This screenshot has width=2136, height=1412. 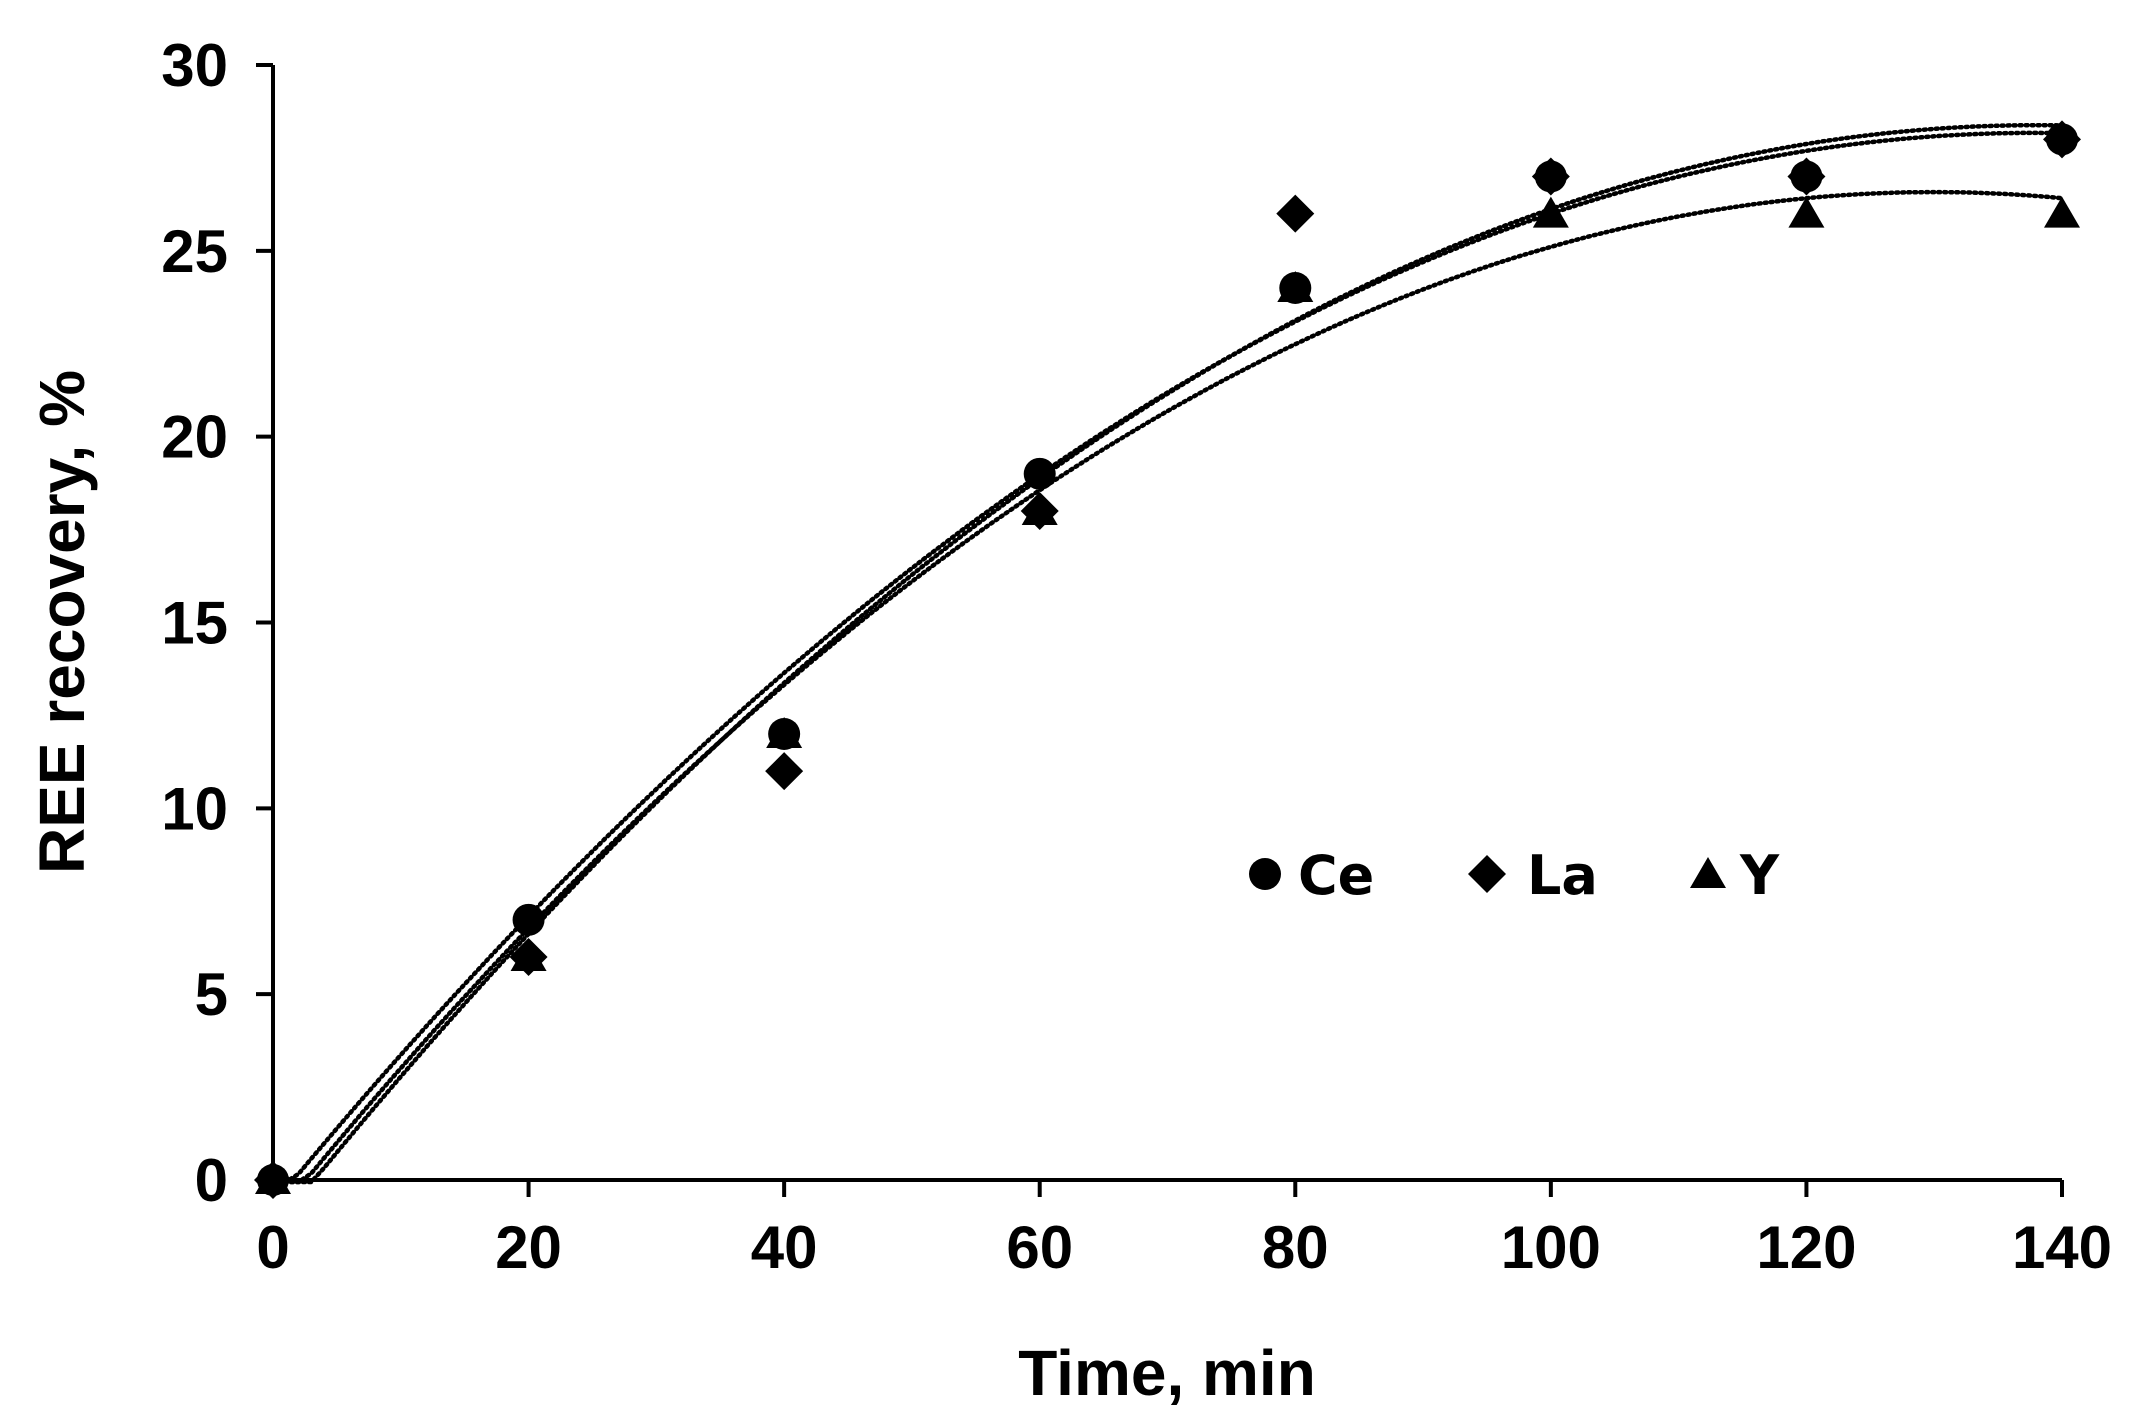 I want to click on legend-label-ce: Ce, so click(x=1336, y=875).